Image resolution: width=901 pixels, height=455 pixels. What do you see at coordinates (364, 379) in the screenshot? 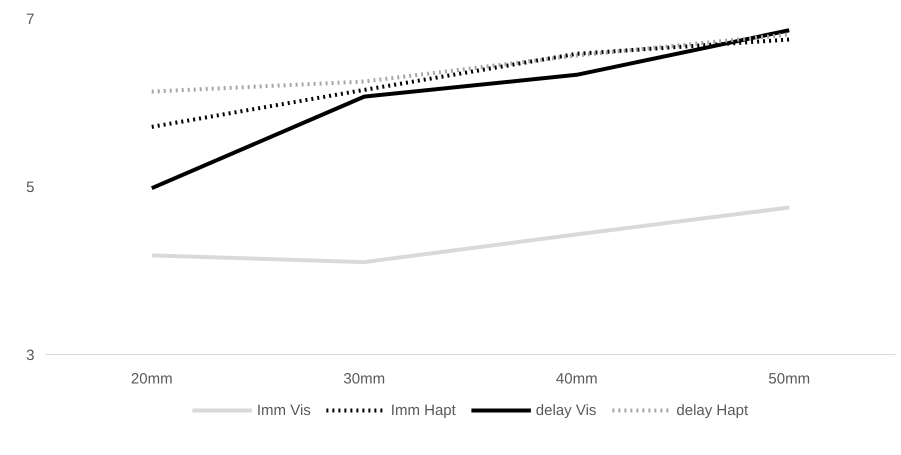
I see `x-tick-label: 30mm` at bounding box center [364, 379].